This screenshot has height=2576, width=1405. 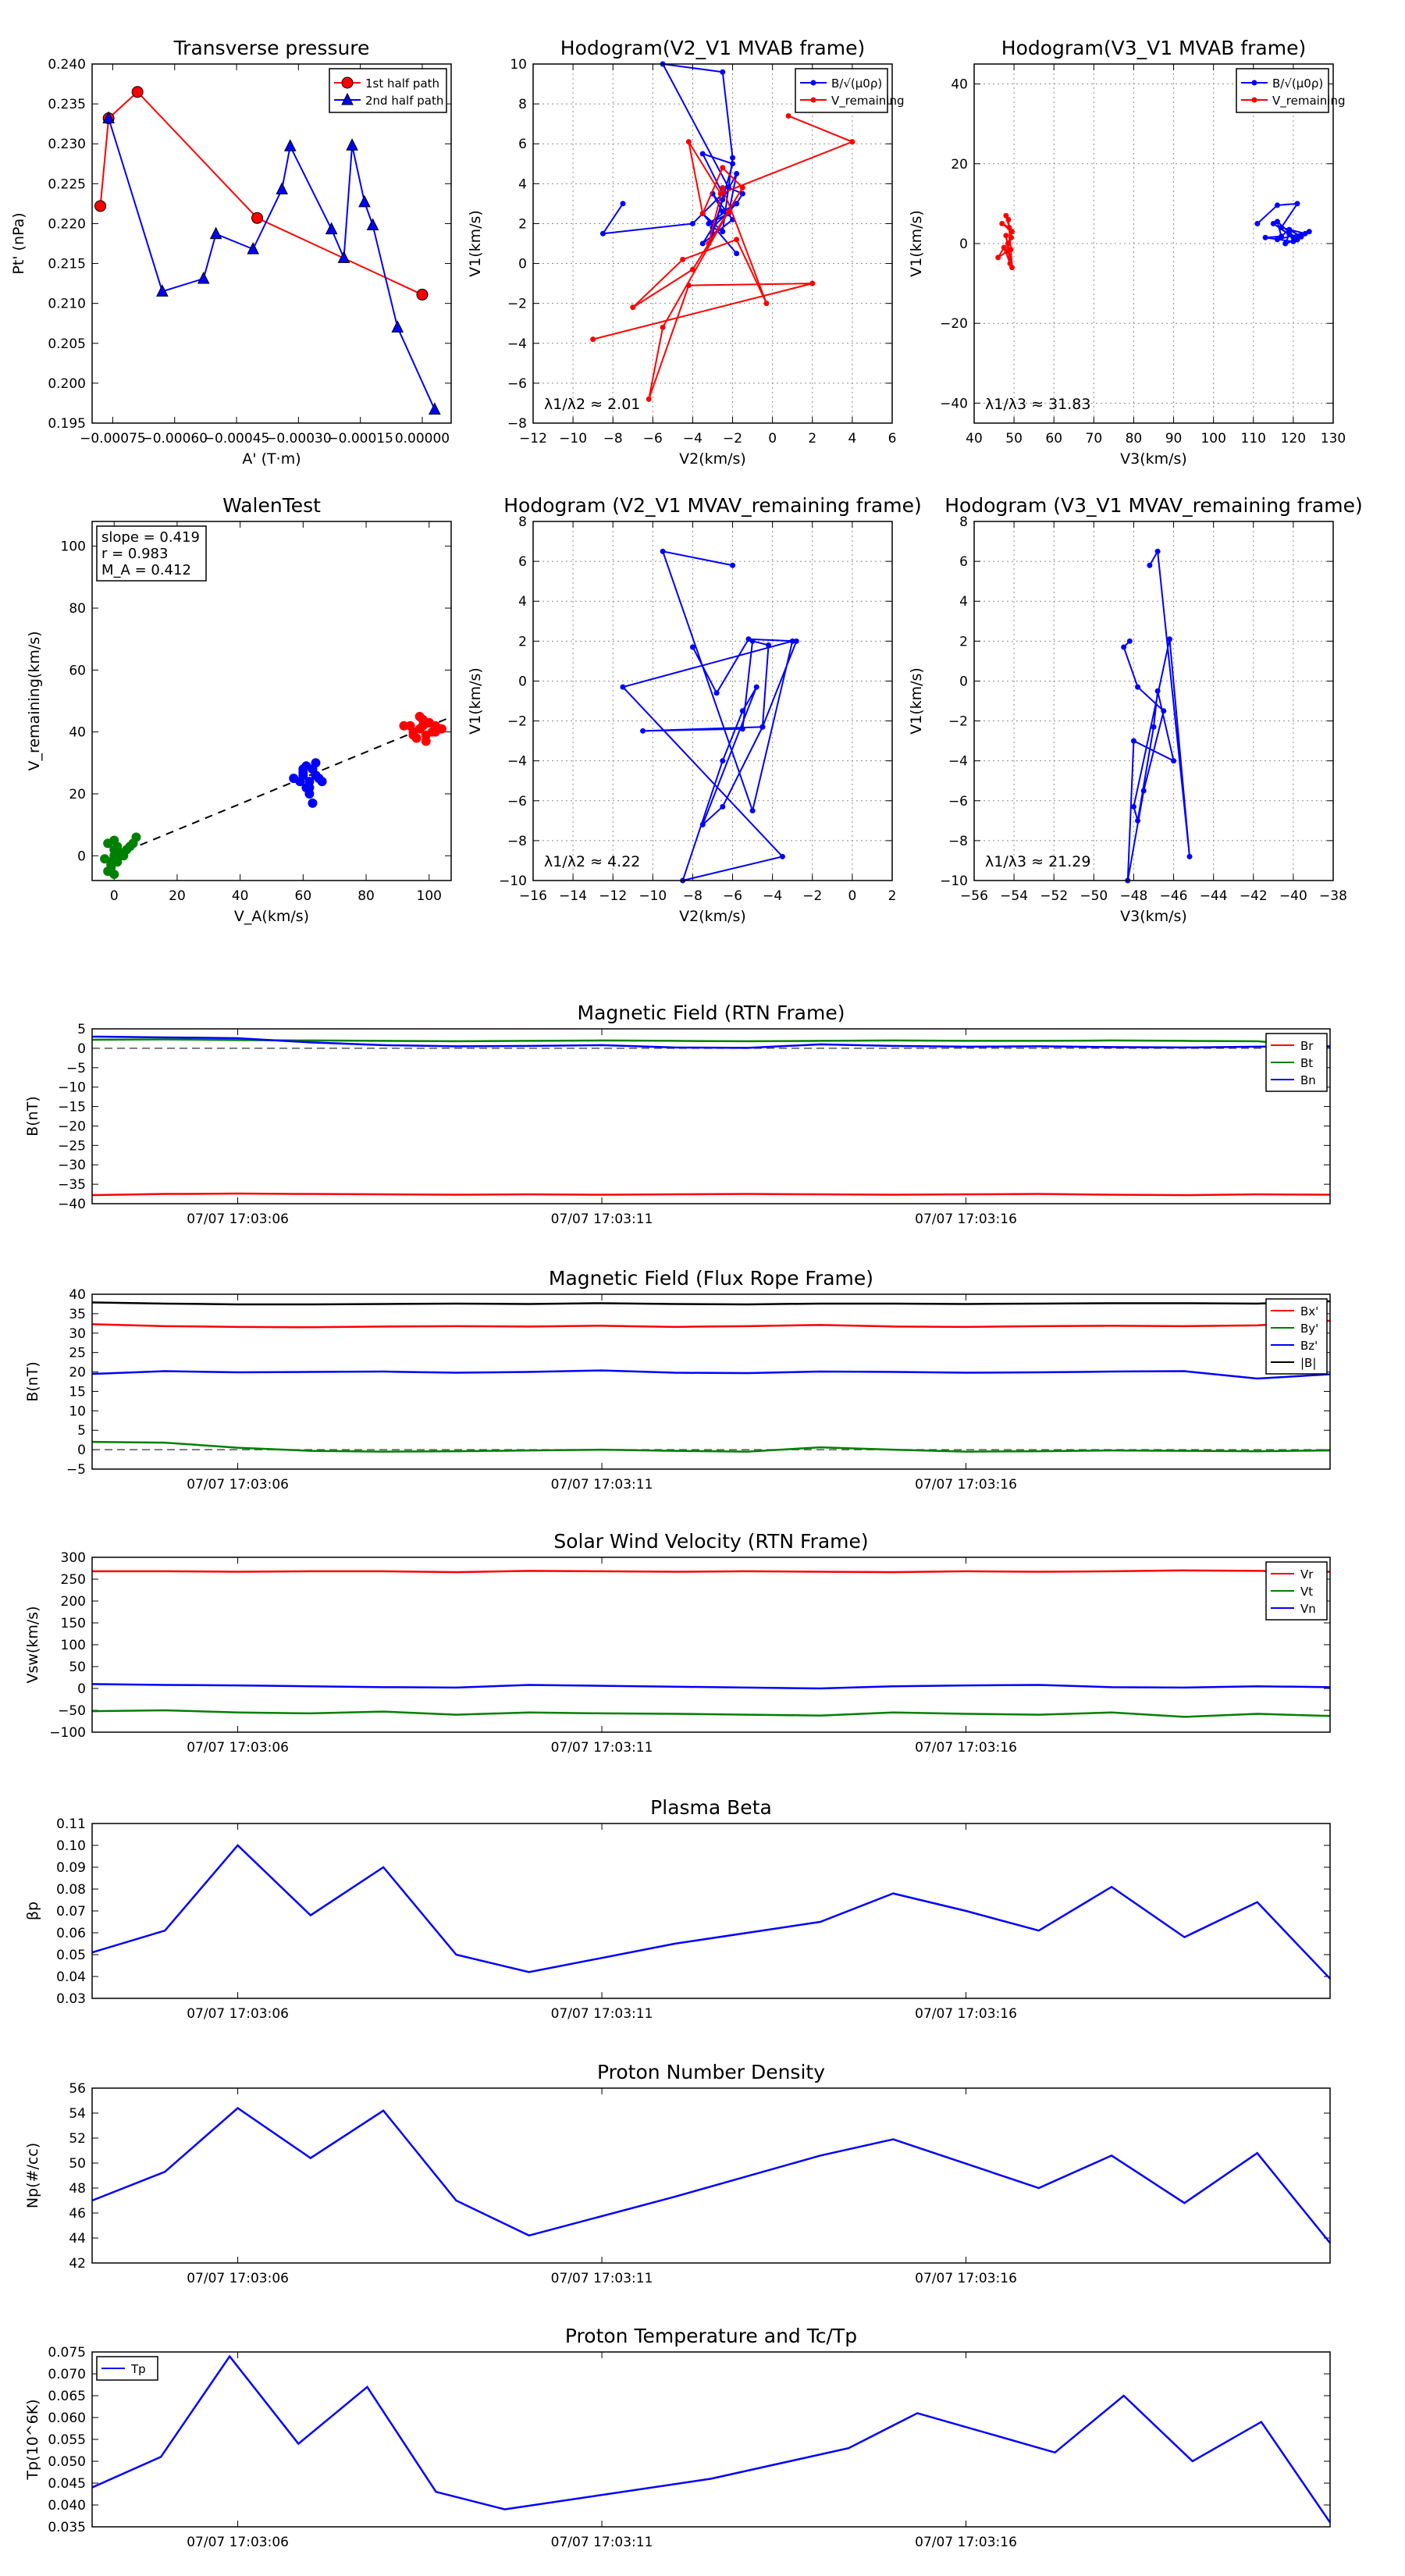 I want to click on y-tick-label: 0.10, so click(x=71, y=1846).